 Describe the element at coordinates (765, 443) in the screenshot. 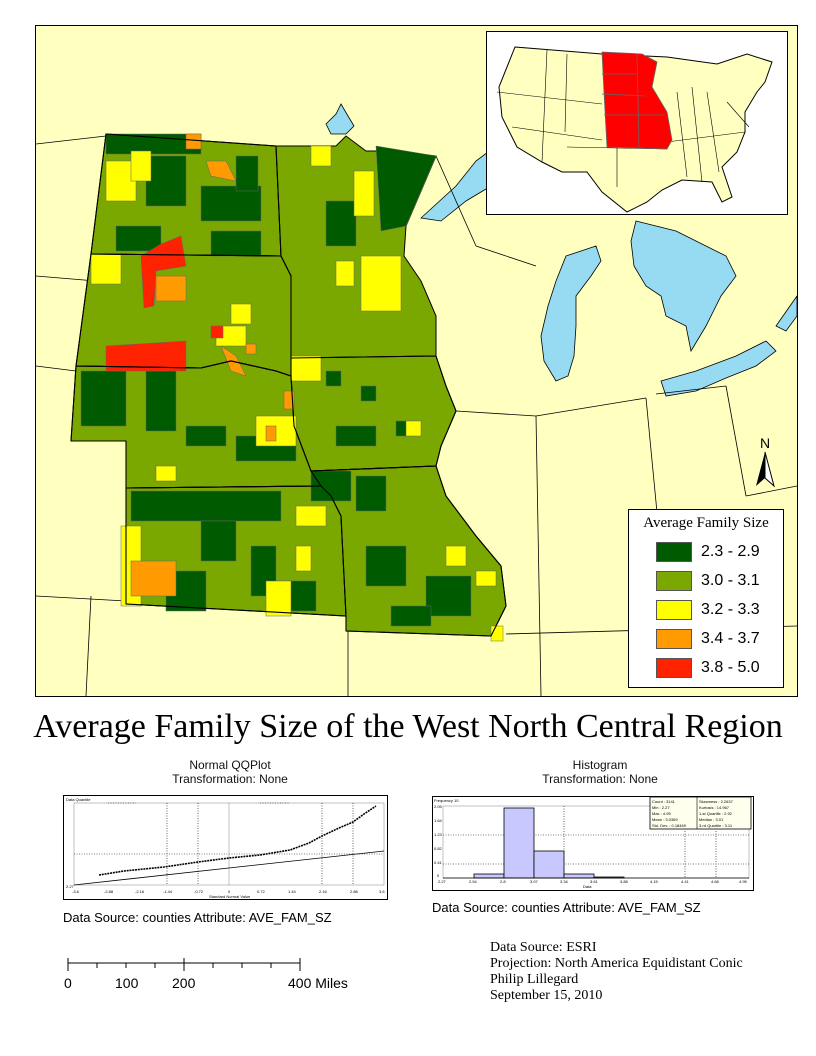

I see `svg-text: N` at that location.